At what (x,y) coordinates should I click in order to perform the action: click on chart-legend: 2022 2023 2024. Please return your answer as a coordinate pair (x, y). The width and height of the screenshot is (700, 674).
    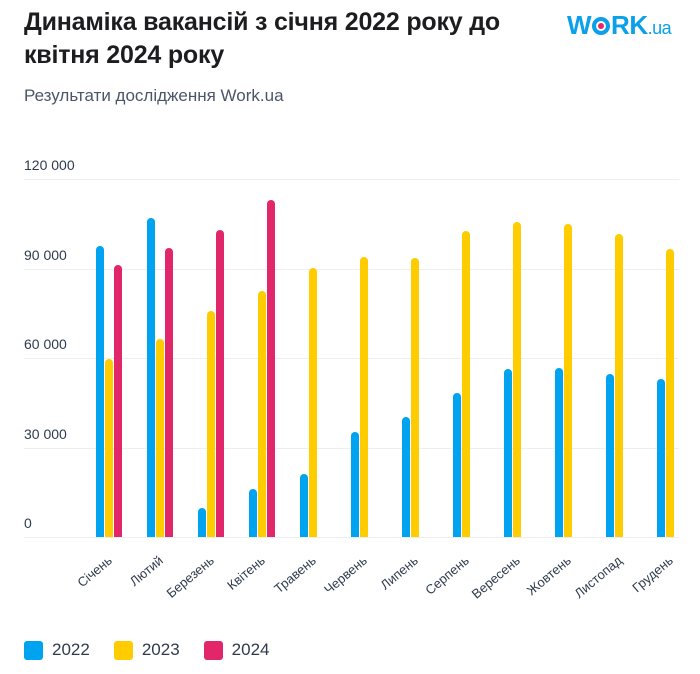
    Looking at the image, I should click on (158, 650).